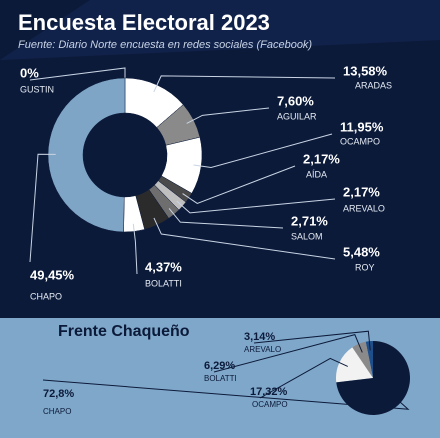 This screenshot has height=438, width=440. I want to click on value-label: 2,71%, so click(309, 220).